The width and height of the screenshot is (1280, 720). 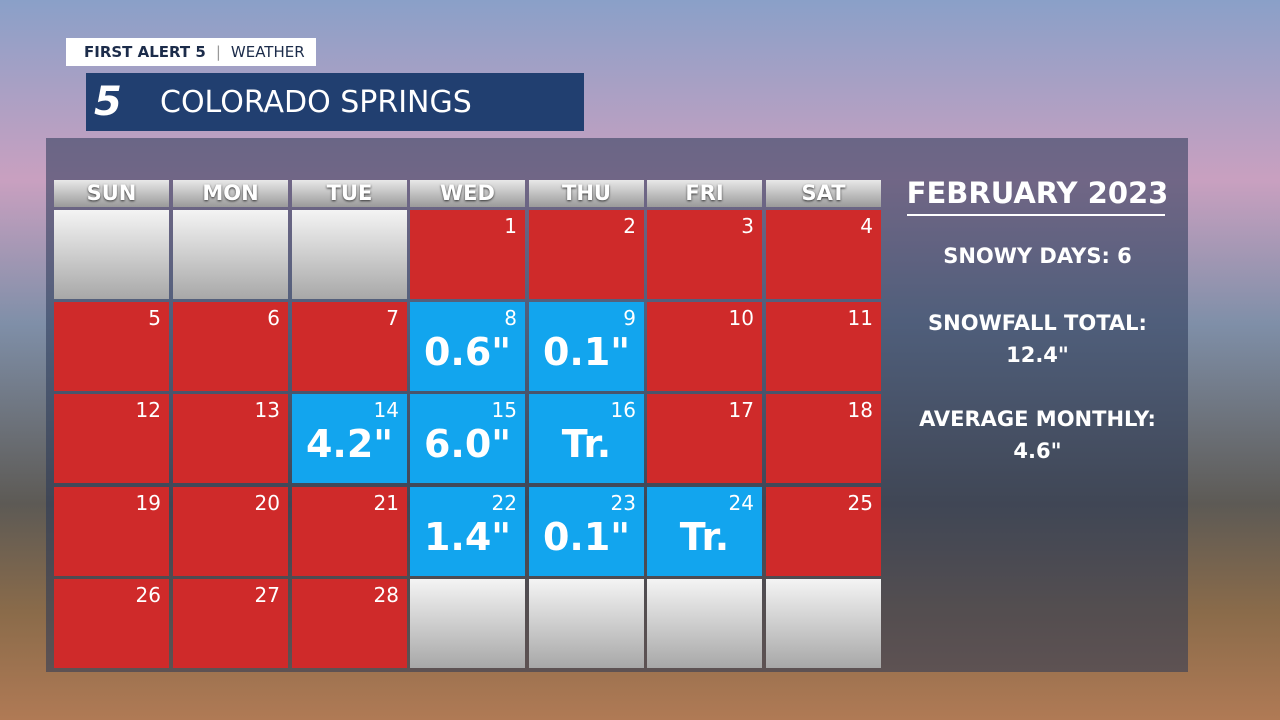 I want to click on snowfall: 6.0", so click(x=467, y=444).